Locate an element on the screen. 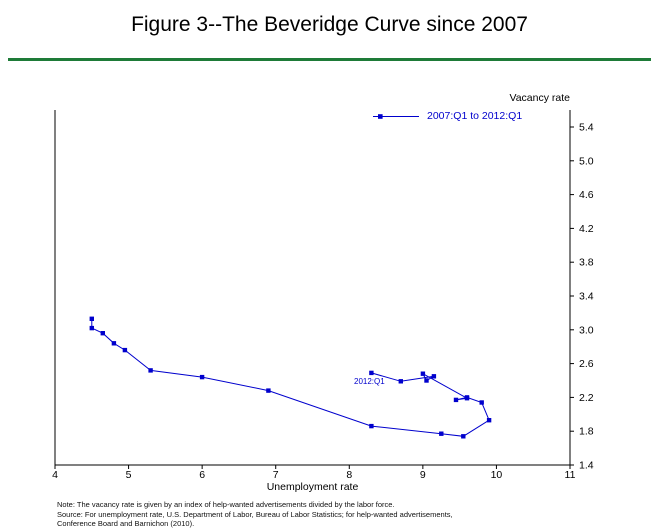  svg-text: 8 is located at coordinates (349, 475).